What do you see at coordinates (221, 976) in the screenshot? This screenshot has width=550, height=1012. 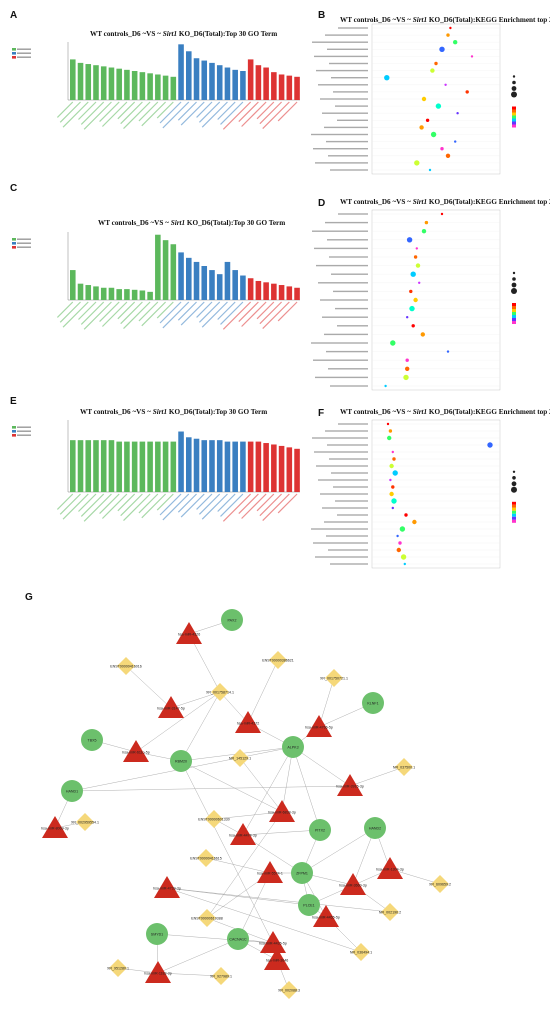 I see `lncrna-diamond` at bounding box center [221, 976].